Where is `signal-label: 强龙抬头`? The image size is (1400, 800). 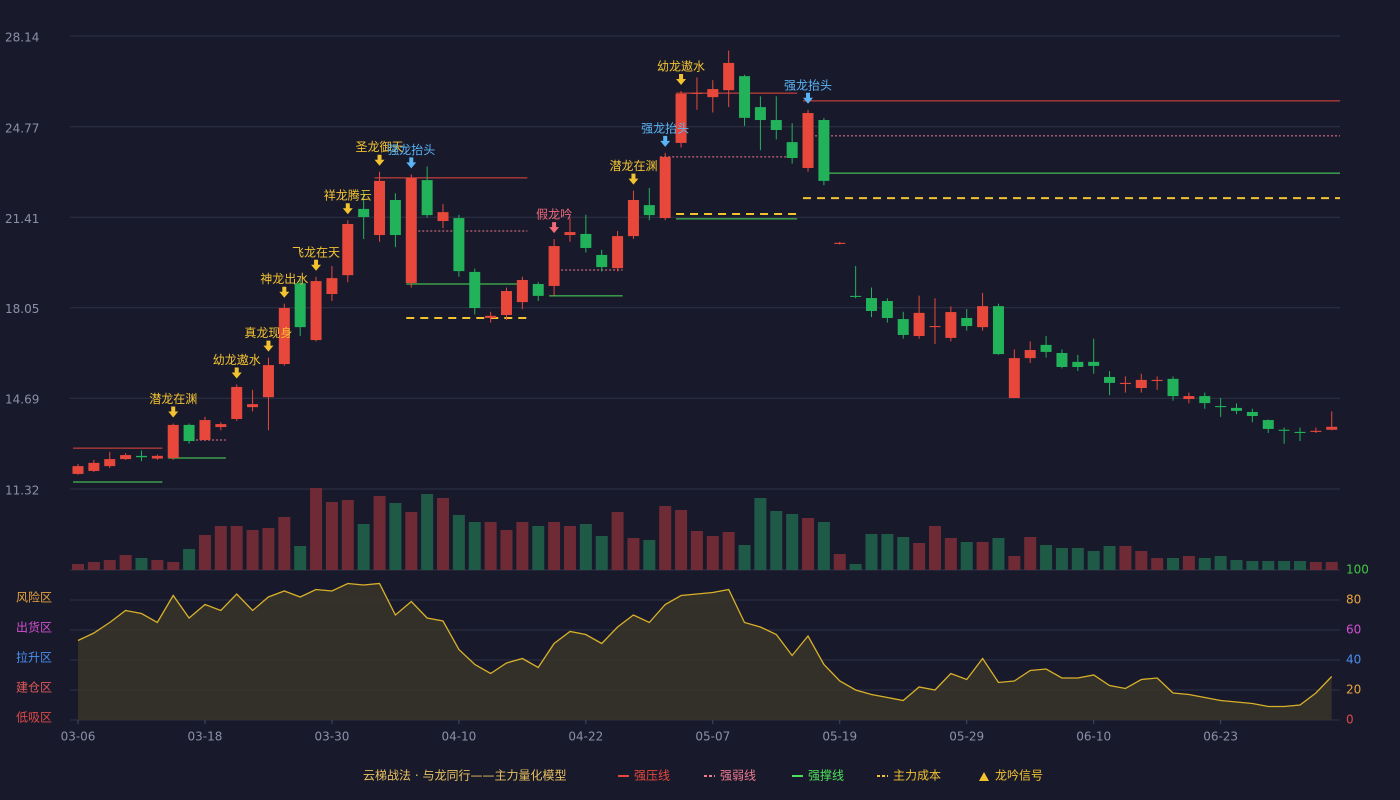 signal-label: 强龙抬头 is located at coordinates (808, 85).